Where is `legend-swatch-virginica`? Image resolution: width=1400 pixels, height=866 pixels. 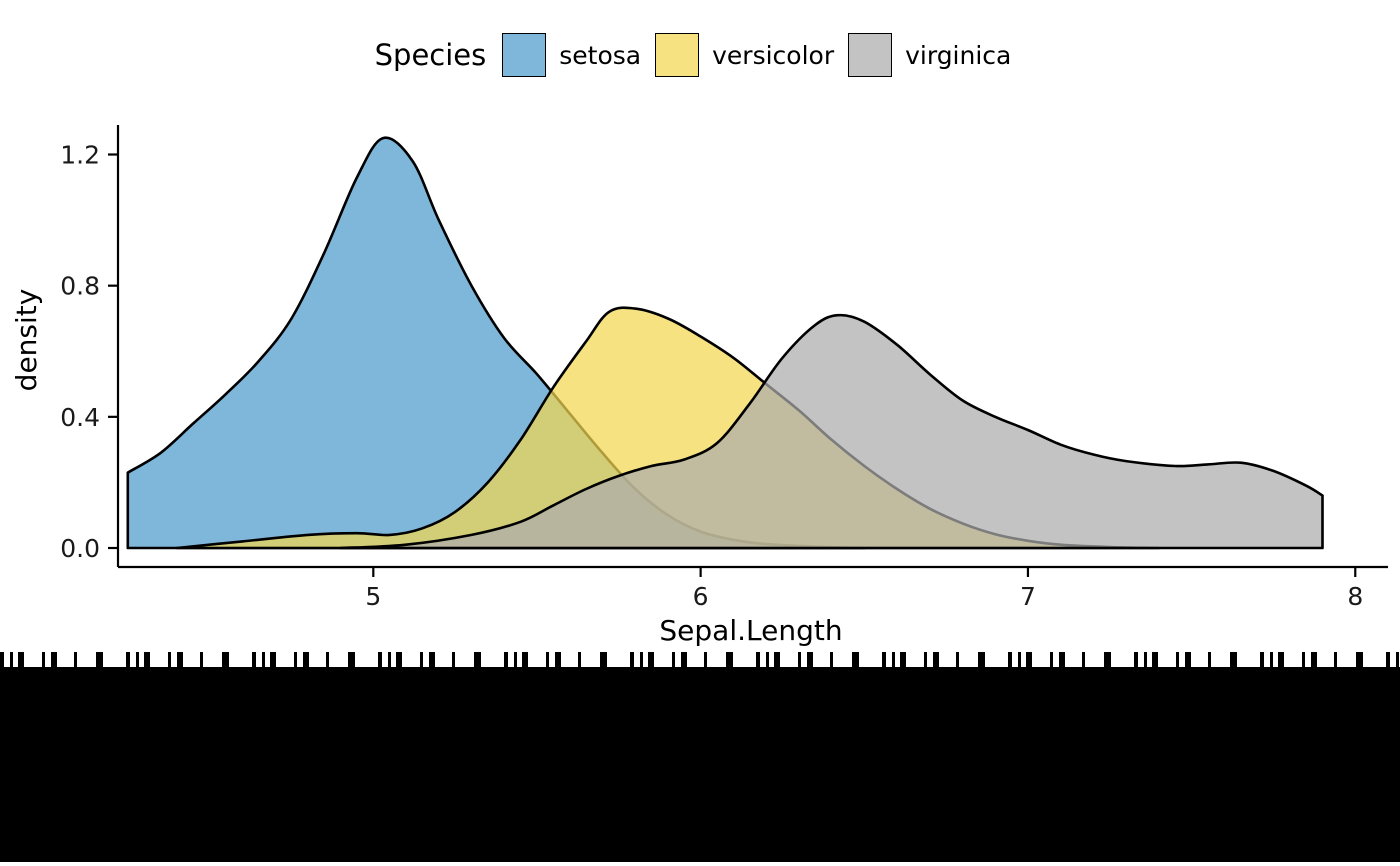
legend-swatch-virginica is located at coordinates (870, 55).